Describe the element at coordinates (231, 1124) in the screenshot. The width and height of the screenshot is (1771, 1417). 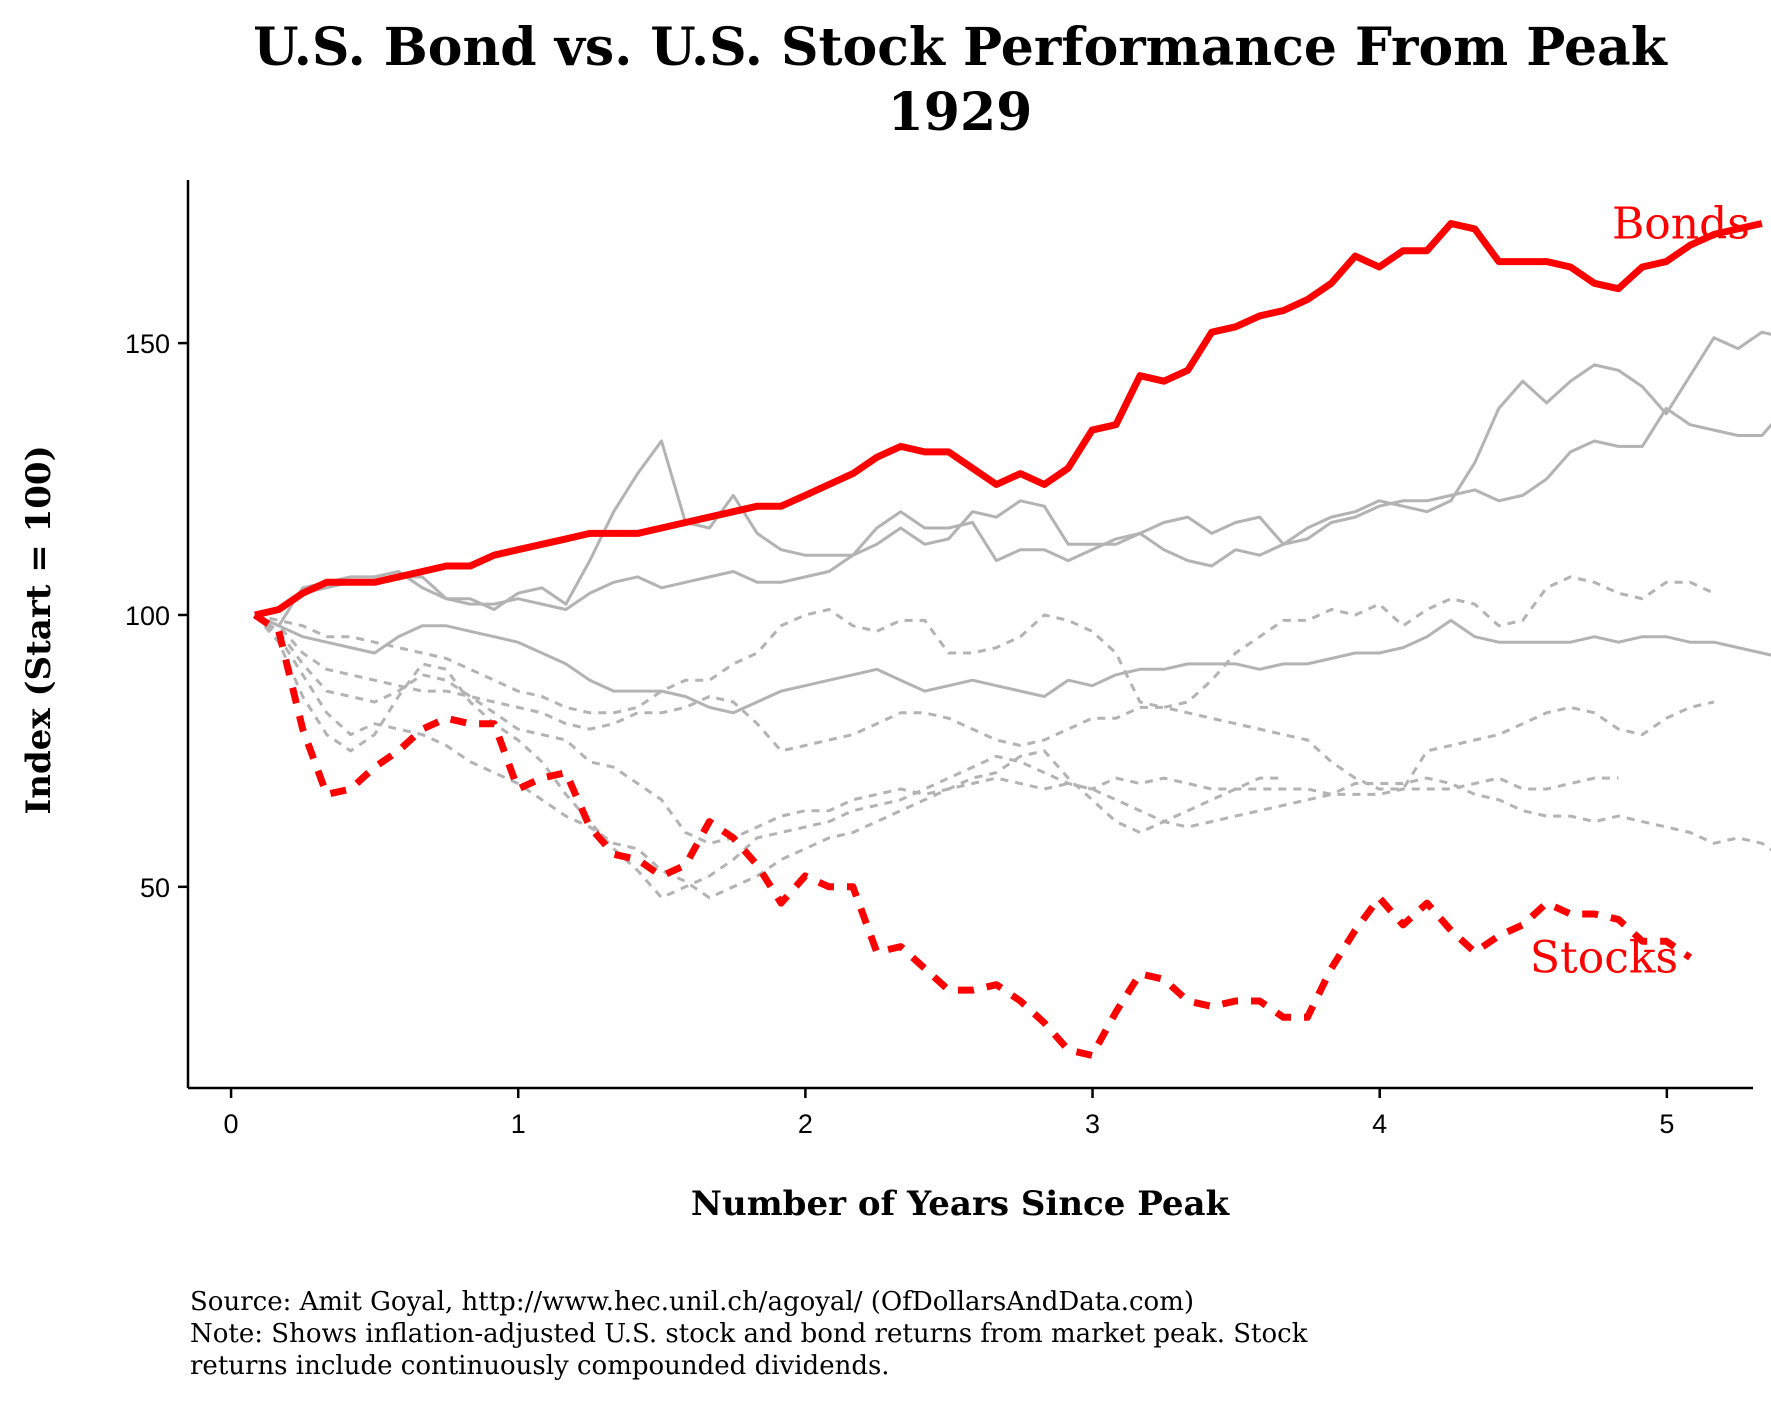
I see `x-tick-label: 0` at that location.